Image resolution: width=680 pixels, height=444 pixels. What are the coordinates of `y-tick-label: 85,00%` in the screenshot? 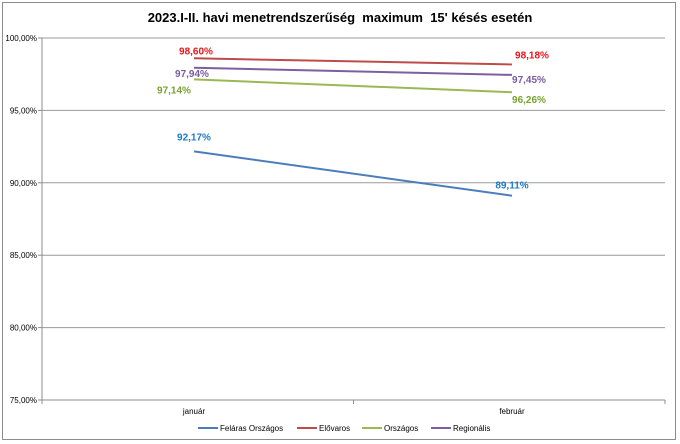 It's located at (23, 255).